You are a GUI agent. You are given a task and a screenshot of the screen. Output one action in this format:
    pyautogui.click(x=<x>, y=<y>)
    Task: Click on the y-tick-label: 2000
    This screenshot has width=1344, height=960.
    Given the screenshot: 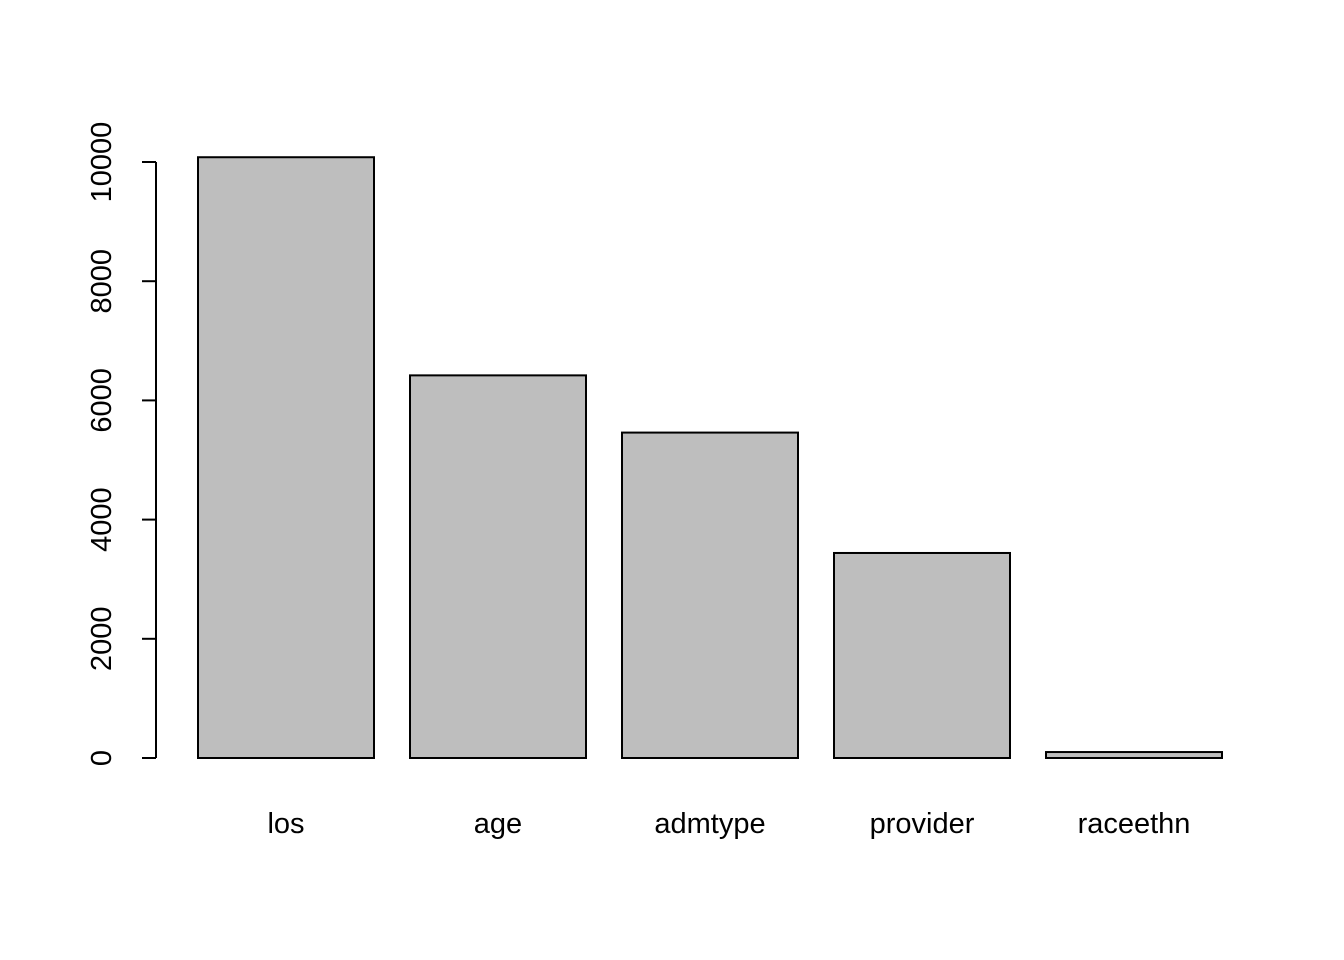 What is the action you would take?
    pyautogui.click(x=102, y=639)
    